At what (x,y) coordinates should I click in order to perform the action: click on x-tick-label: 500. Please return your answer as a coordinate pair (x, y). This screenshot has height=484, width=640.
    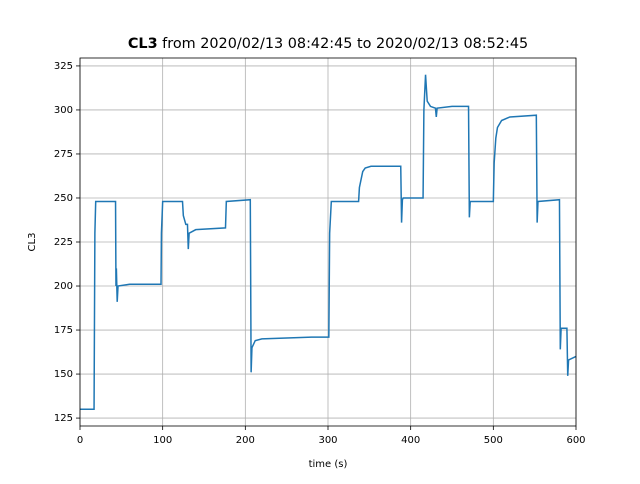
    Looking at the image, I should click on (493, 440).